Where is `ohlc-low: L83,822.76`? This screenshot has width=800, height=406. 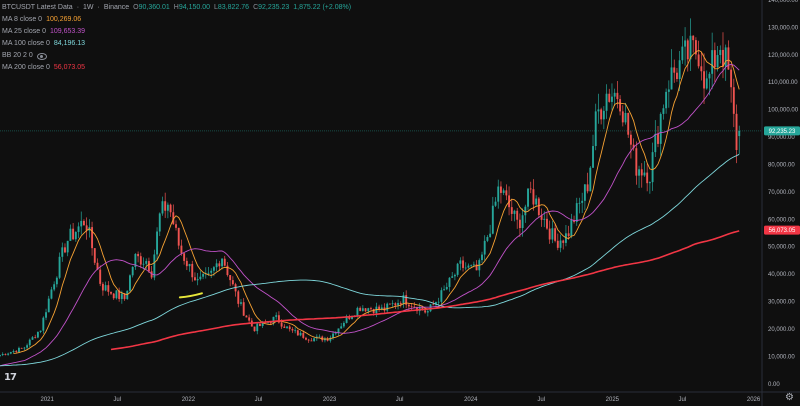 ohlc-low: L83,822.76 is located at coordinates (232, 7).